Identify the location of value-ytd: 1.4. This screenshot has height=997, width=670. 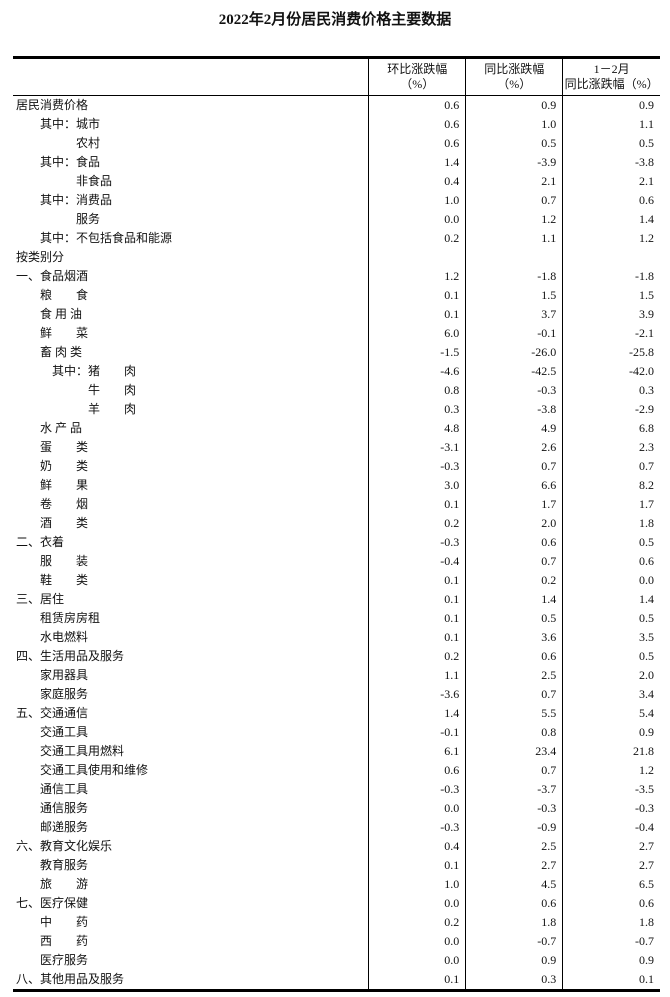
(611, 599).